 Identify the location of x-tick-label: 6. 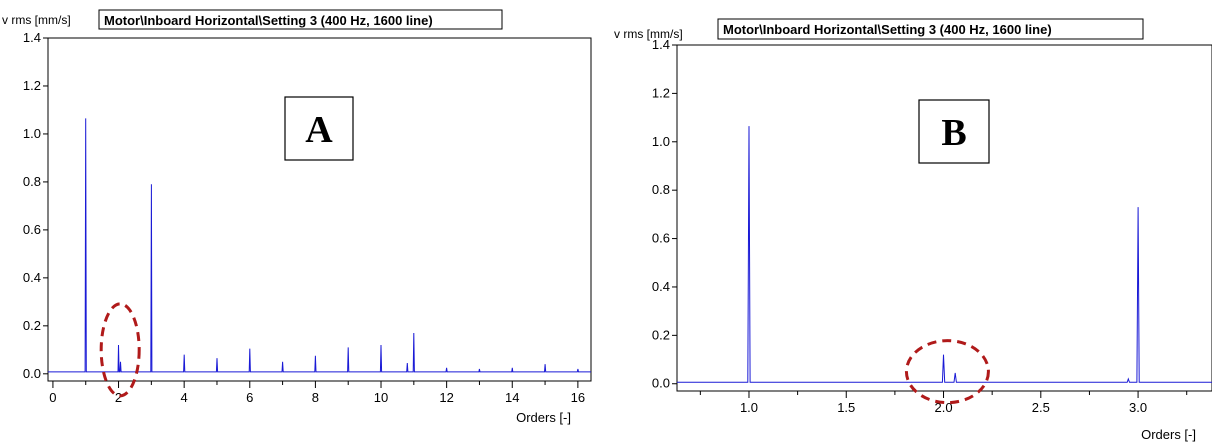
(249, 397).